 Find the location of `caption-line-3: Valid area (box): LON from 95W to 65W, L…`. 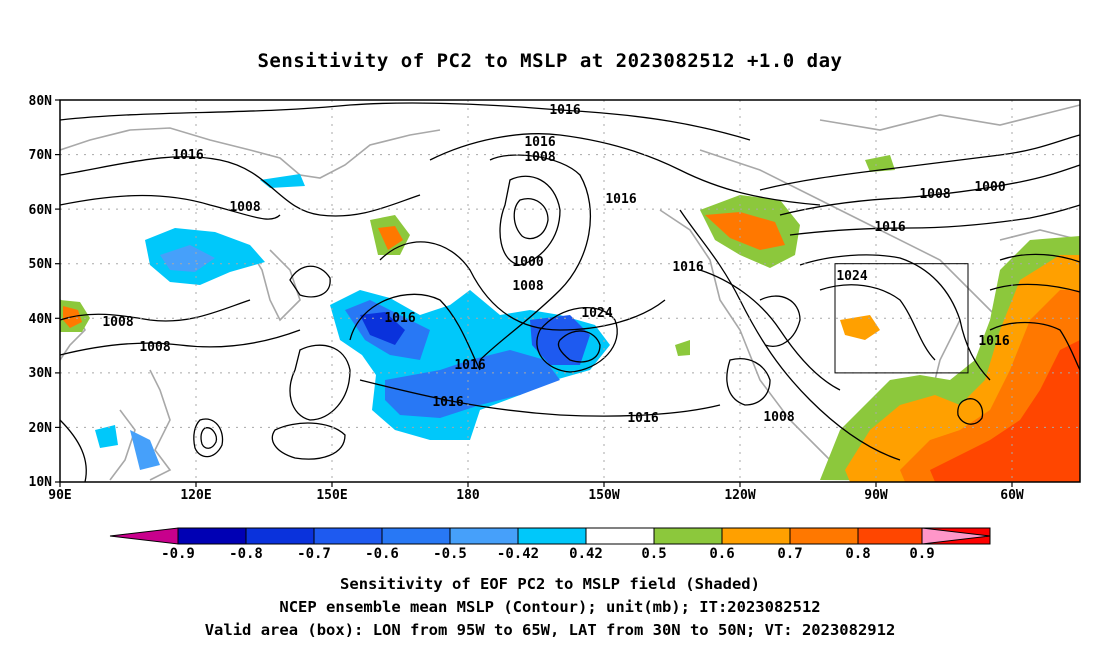

caption-line-3: Valid area (box): LON from 95W to 65W, L… is located at coordinates (550, 630).